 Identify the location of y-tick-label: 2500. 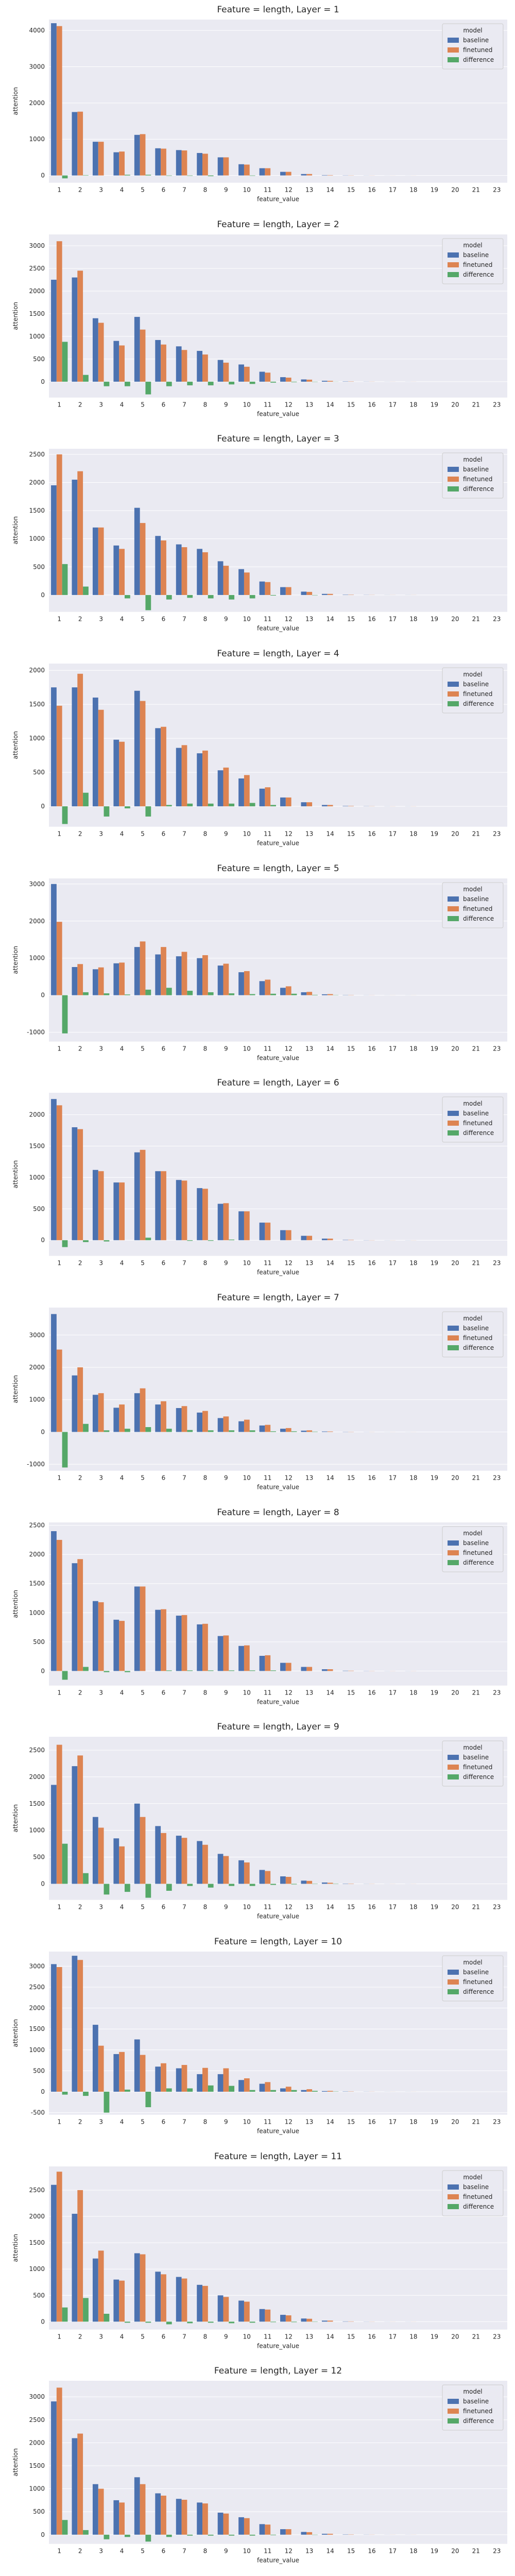
(37, 1987).